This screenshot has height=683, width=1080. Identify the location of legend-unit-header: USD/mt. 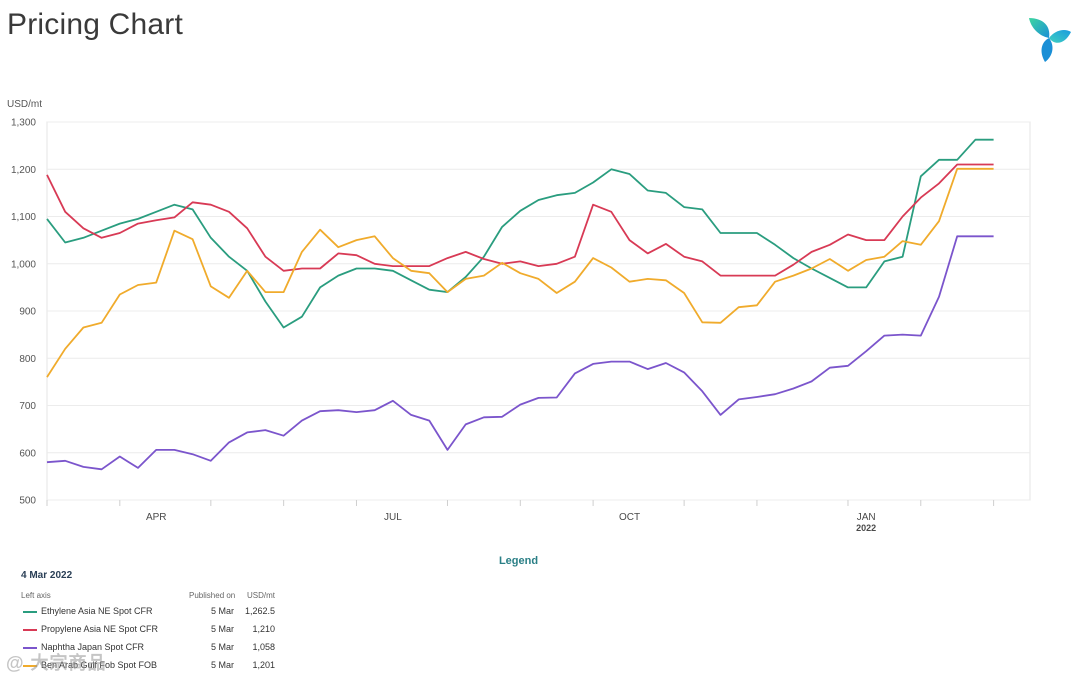
(261, 595).